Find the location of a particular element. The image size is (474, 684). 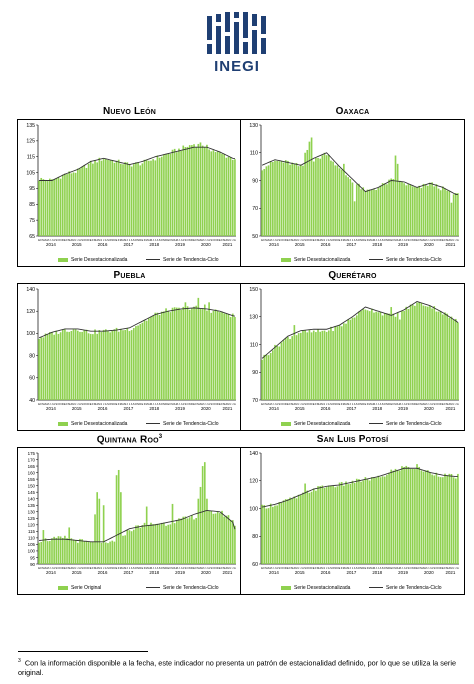

legend-line-label: Serie de Tendencia-Ciclo is located at coordinates (191, 260).